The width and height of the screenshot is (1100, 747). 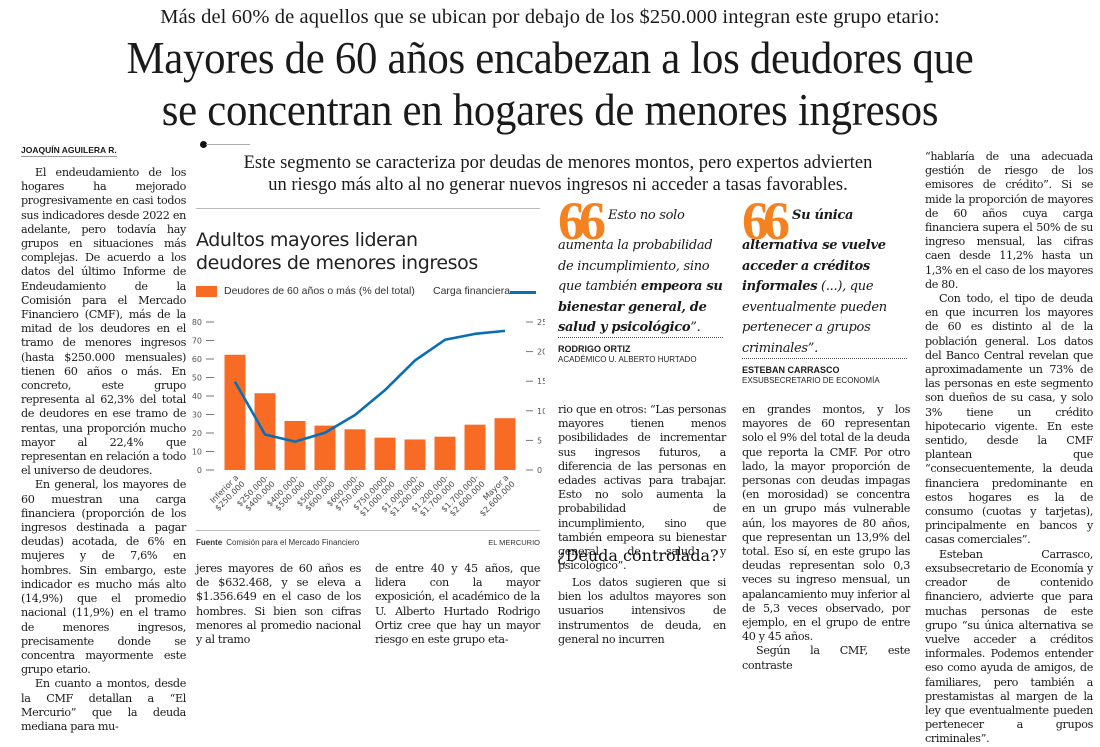 What do you see at coordinates (69, 151) in the screenshot?
I see `byline: JOAQUÍN AGUILERA R.` at bounding box center [69, 151].